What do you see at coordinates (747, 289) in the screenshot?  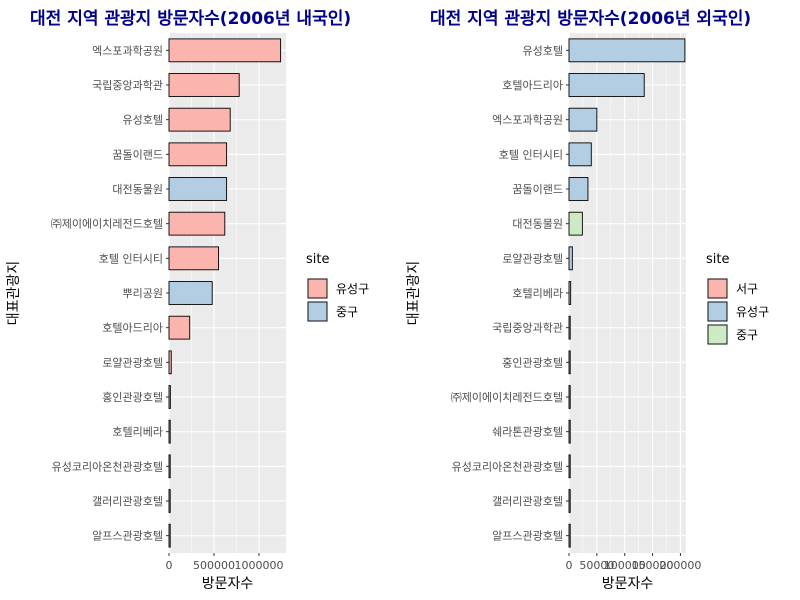 I see `legend-label: 서구` at bounding box center [747, 289].